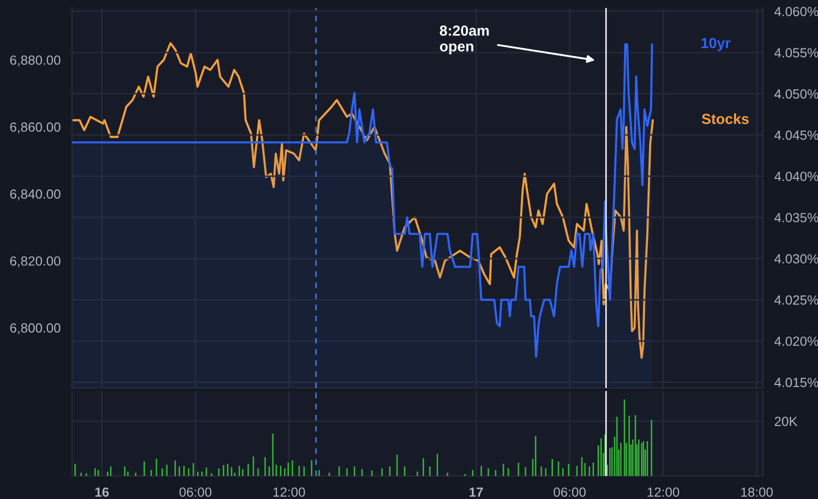 This screenshot has height=499, width=818. Describe the element at coordinates (476, 492) in the screenshot. I see `x-tick-label: 17` at that location.